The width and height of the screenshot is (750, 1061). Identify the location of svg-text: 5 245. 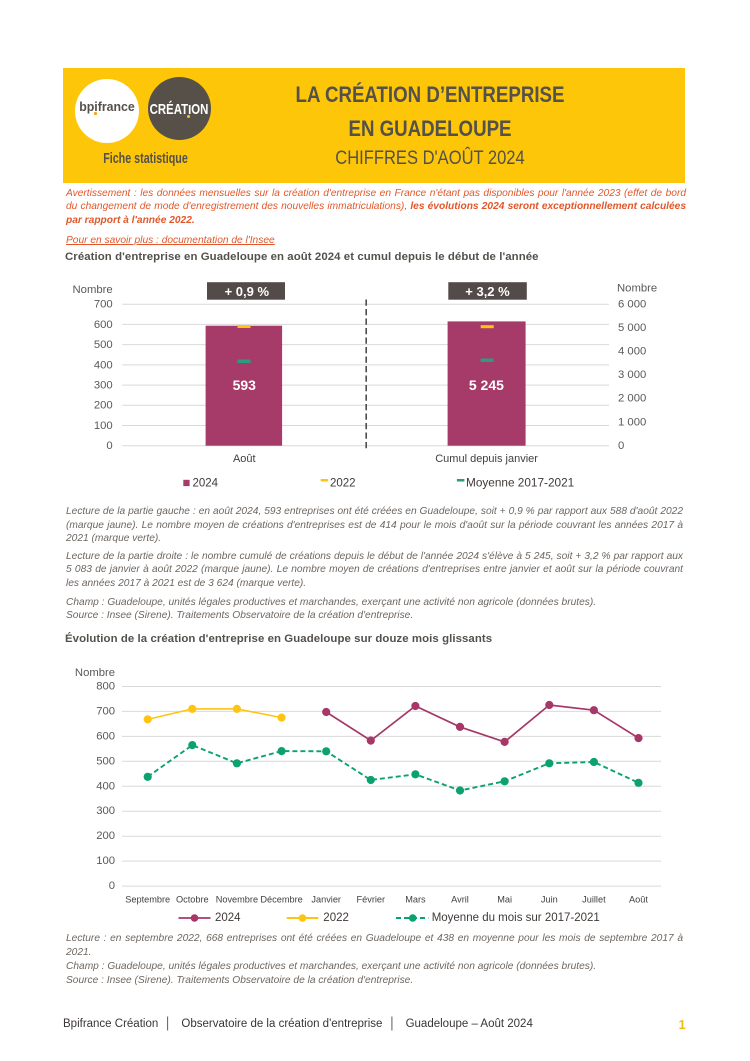
(486, 385).